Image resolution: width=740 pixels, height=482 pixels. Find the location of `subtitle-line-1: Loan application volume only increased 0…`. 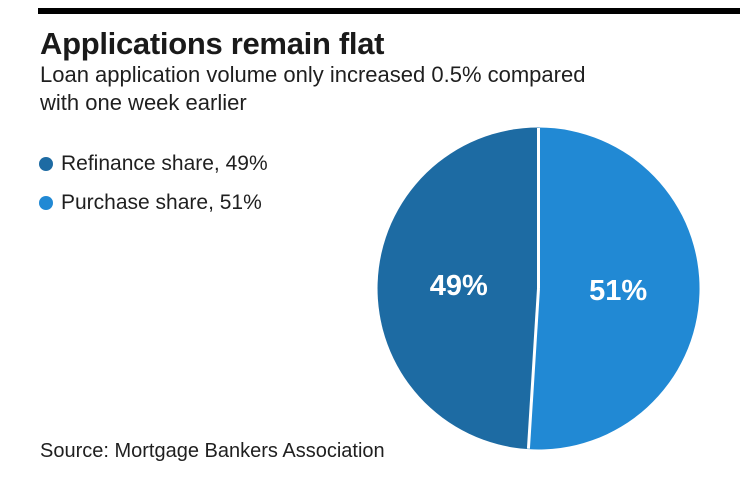

subtitle-line-1: Loan application volume only increased 0… is located at coordinates (313, 74).